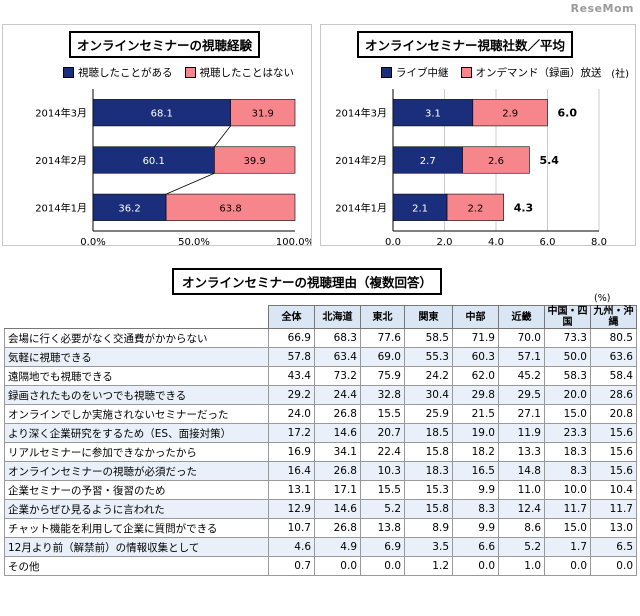  What do you see at coordinates (337, 317) in the screenshot?
I see `column-header: 北海道` at bounding box center [337, 317].